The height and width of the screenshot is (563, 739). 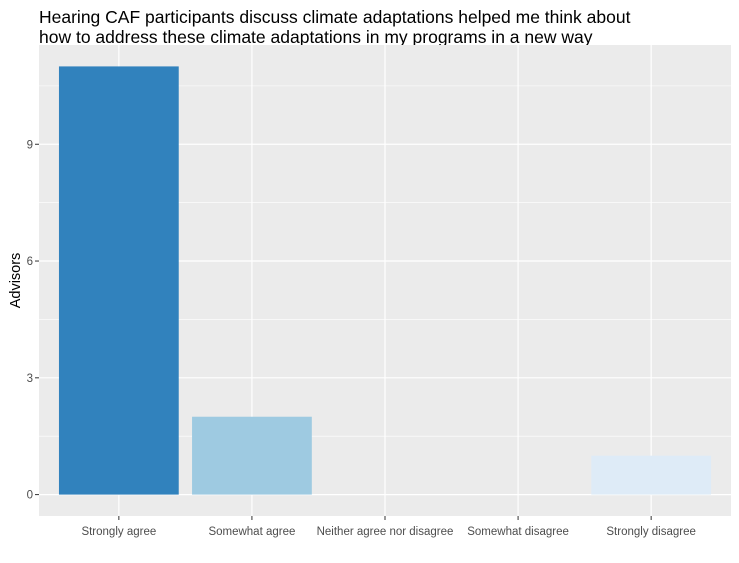 What do you see at coordinates (651, 475) in the screenshot?
I see `bar-strongly-disagree` at bounding box center [651, 475].